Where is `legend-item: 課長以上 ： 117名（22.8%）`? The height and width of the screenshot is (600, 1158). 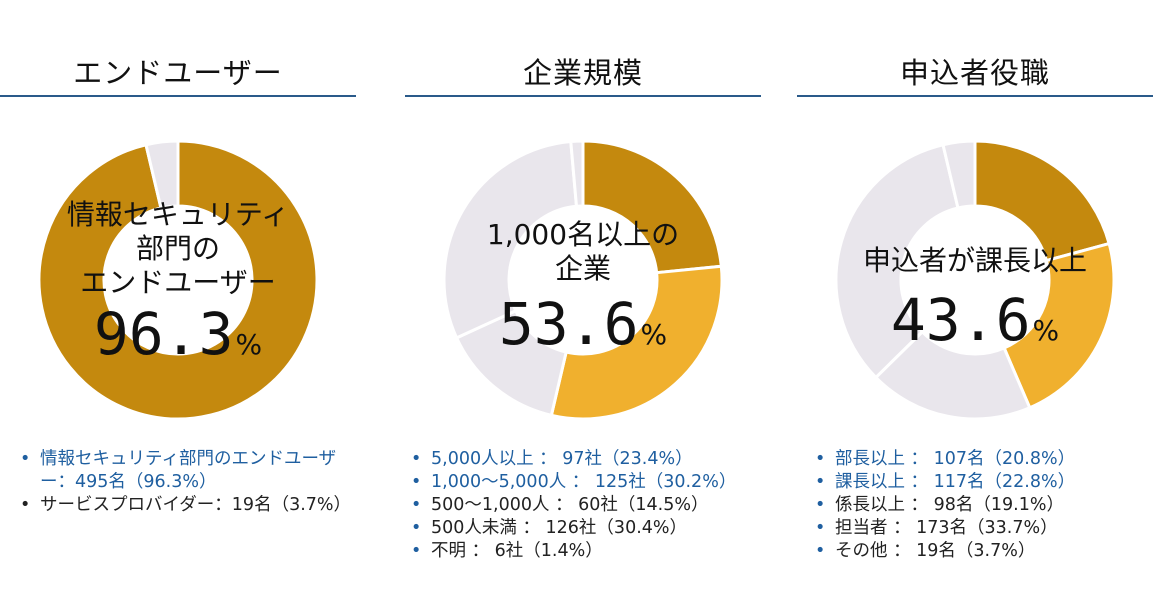
legend-item: 課長以上 ： 117名（22.8%） is located at coordinates (979, 482).